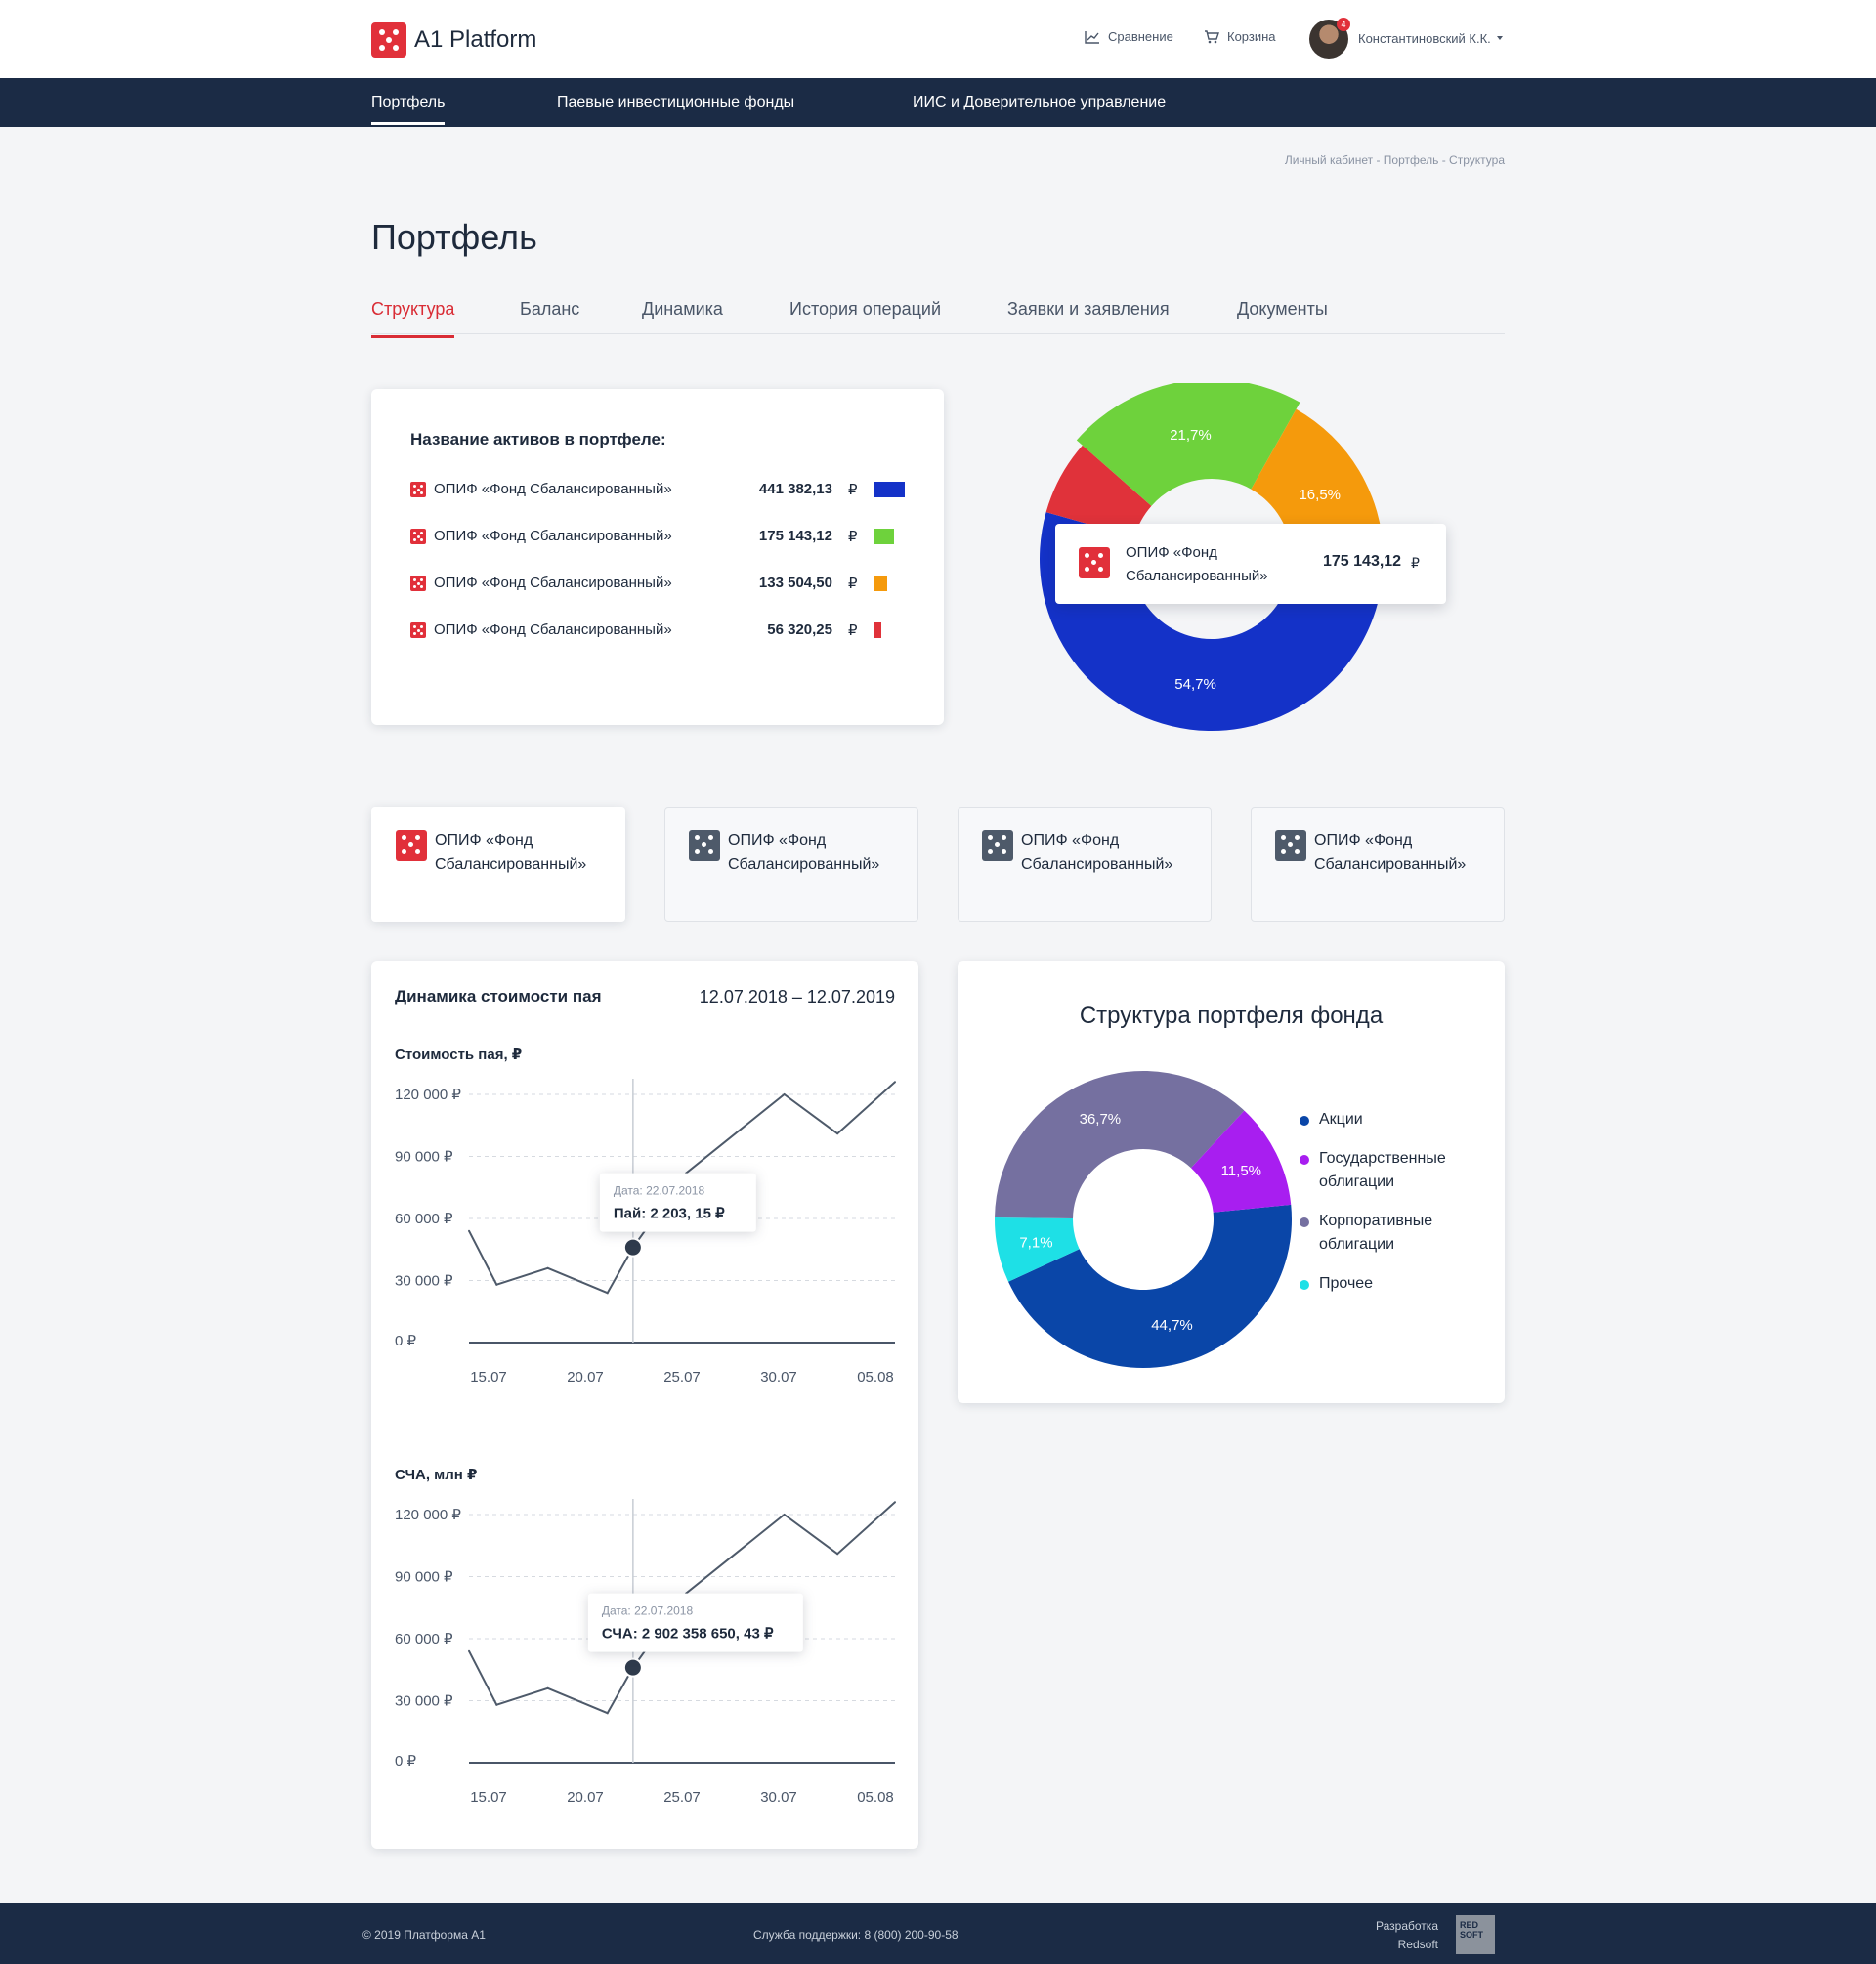  What do you see at coordinates (797, 996) in the screenshot?
I see `date-range: 12.07.2018 – 12.07.2019` at bounding box center [797, 996].